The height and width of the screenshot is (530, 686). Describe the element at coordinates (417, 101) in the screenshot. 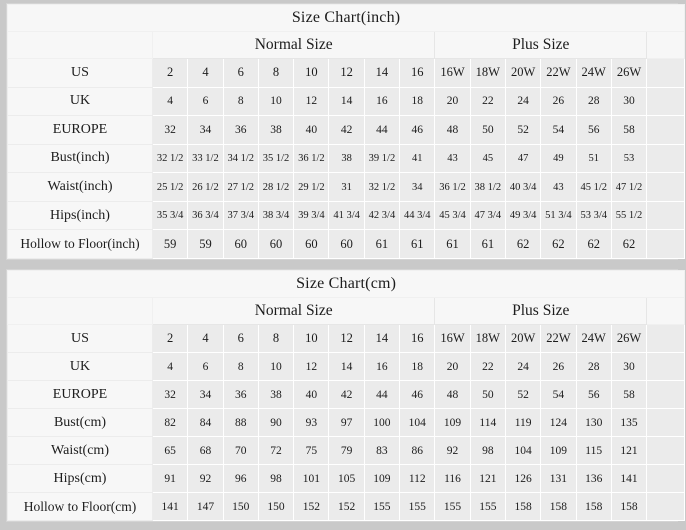

I see `cell: 18` at that location.